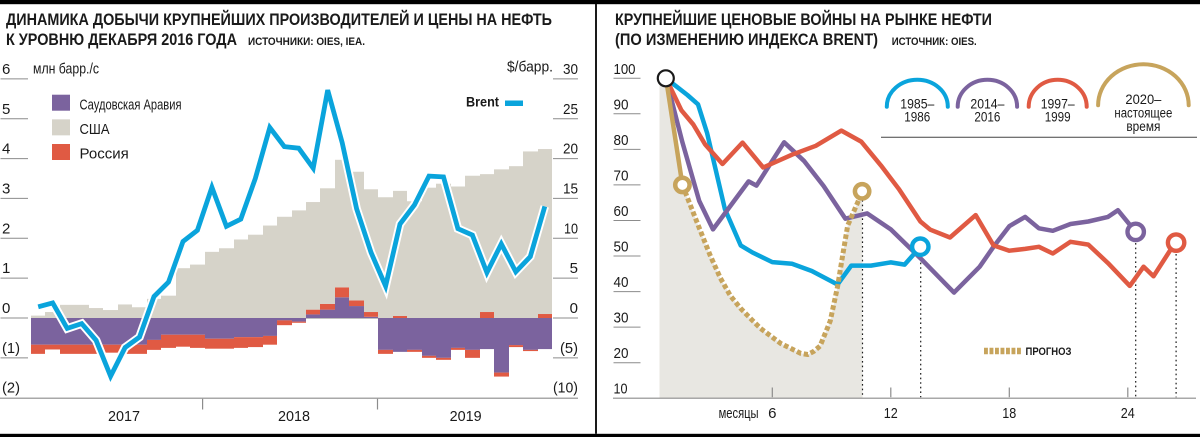 The height and width of the screenshot is (437, 1200). Describe the element at coordinates (131, 104) in the screenshot. I see `svg-text: Саудовская Аравия` at that location.